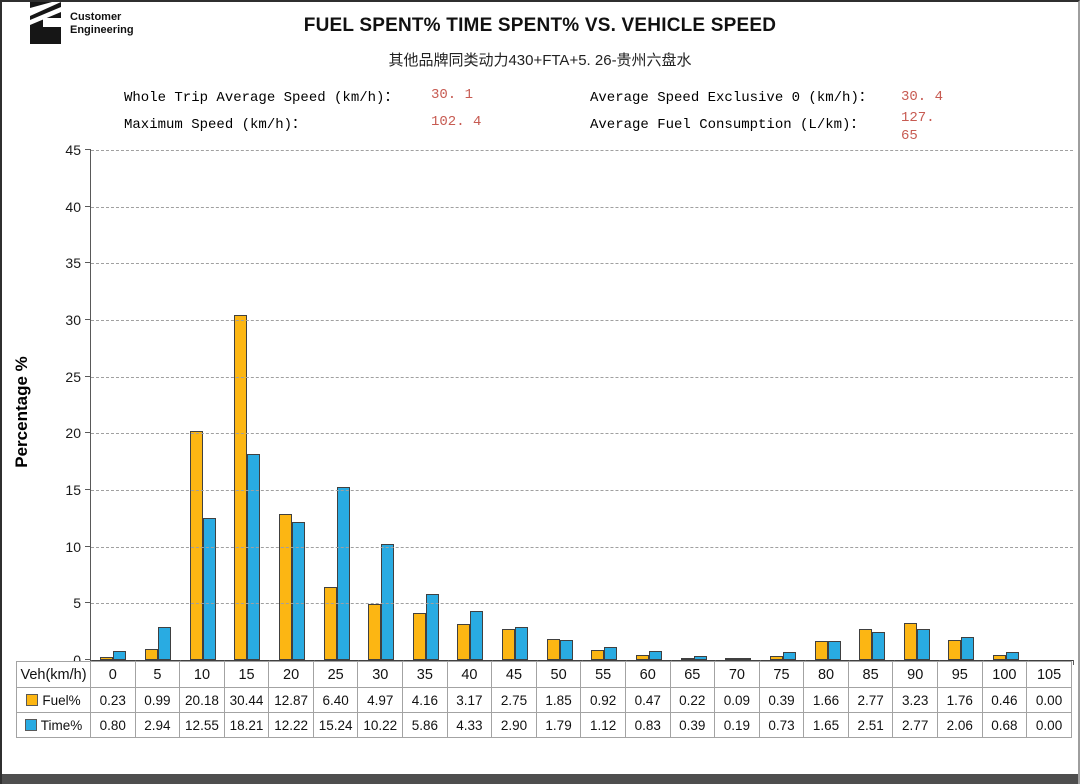 The width and height of the screenshot is (1080, 784). Describe the element at coordinates (96, 17) in the screenshot. I see `logo-line1: Customer` at that location.